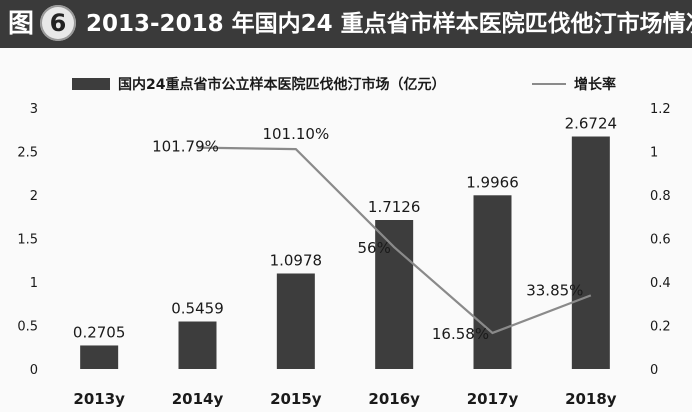 The width and height of the screenshot is (692, 412). What do you see at coordinates (185, 147) in the screenshot?
I see `growth-rate-label: 101.79%` at bounding box center [185, 147].